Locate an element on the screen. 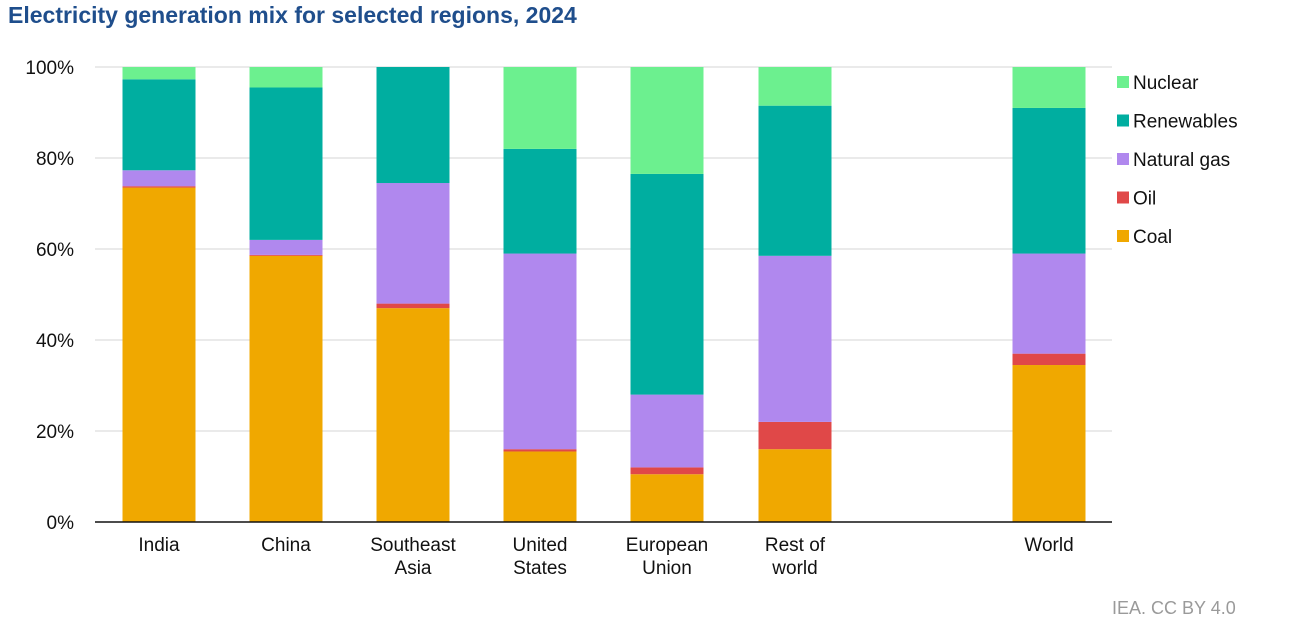 This screenshot has height=619, width=1292. y-tick-label: 40% is located at coordinates (55, 341).